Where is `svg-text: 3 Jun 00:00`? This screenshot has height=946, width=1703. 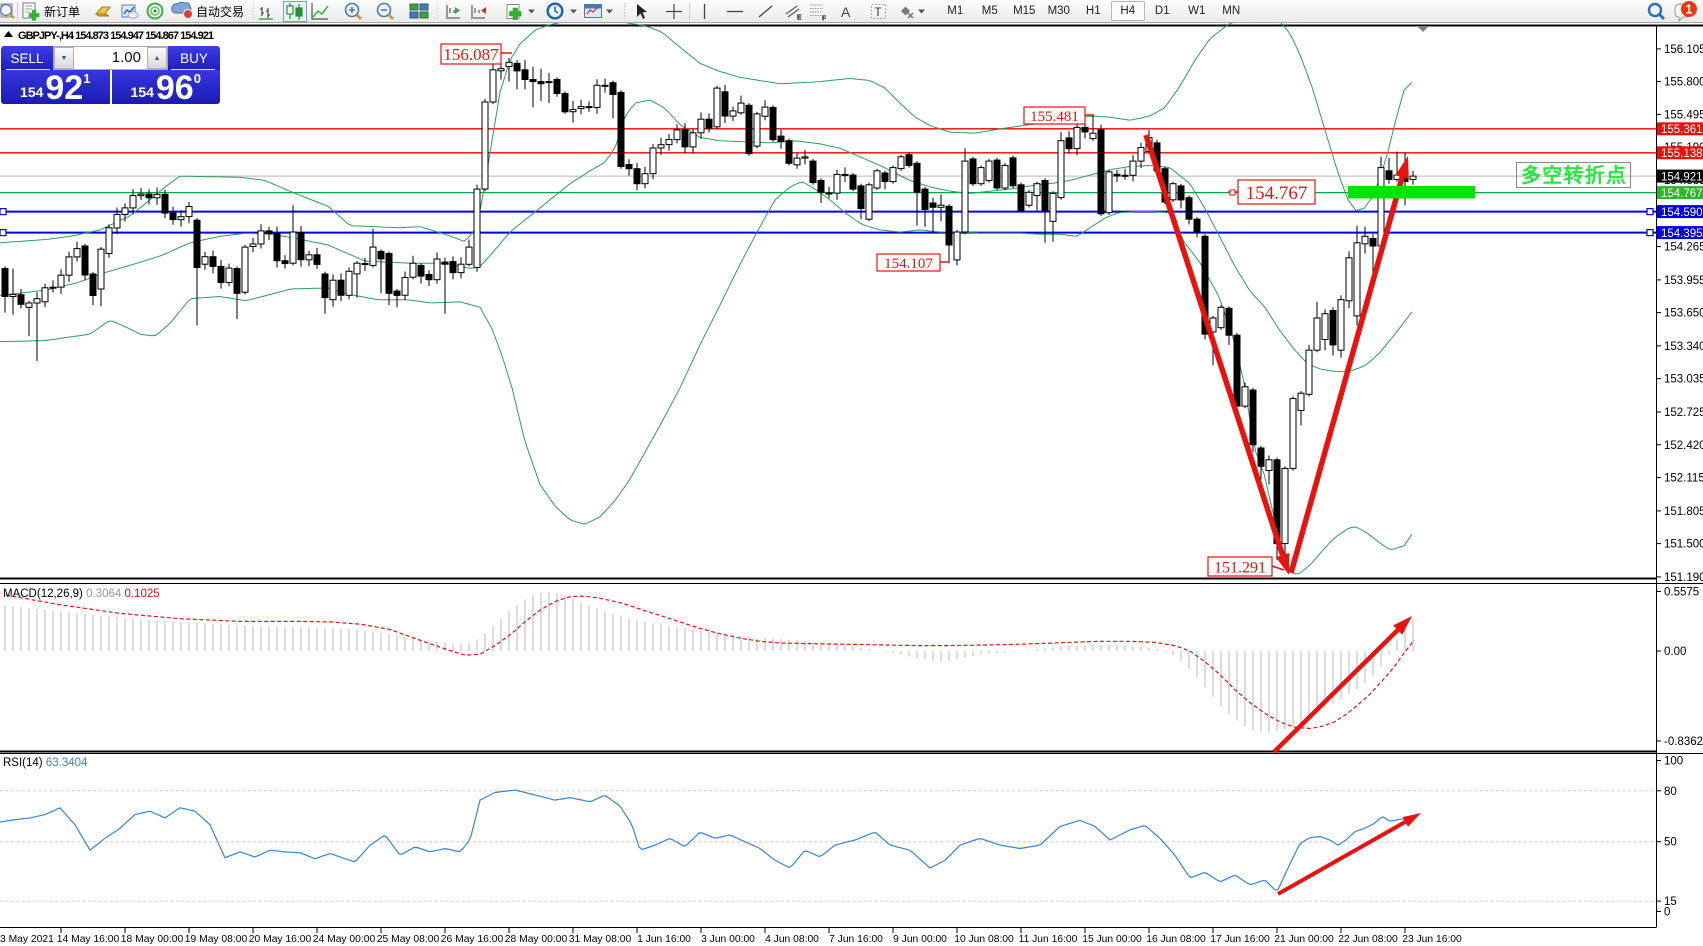
svg-text: 3 Jun 00:00 is located at coordinates (728, 939).